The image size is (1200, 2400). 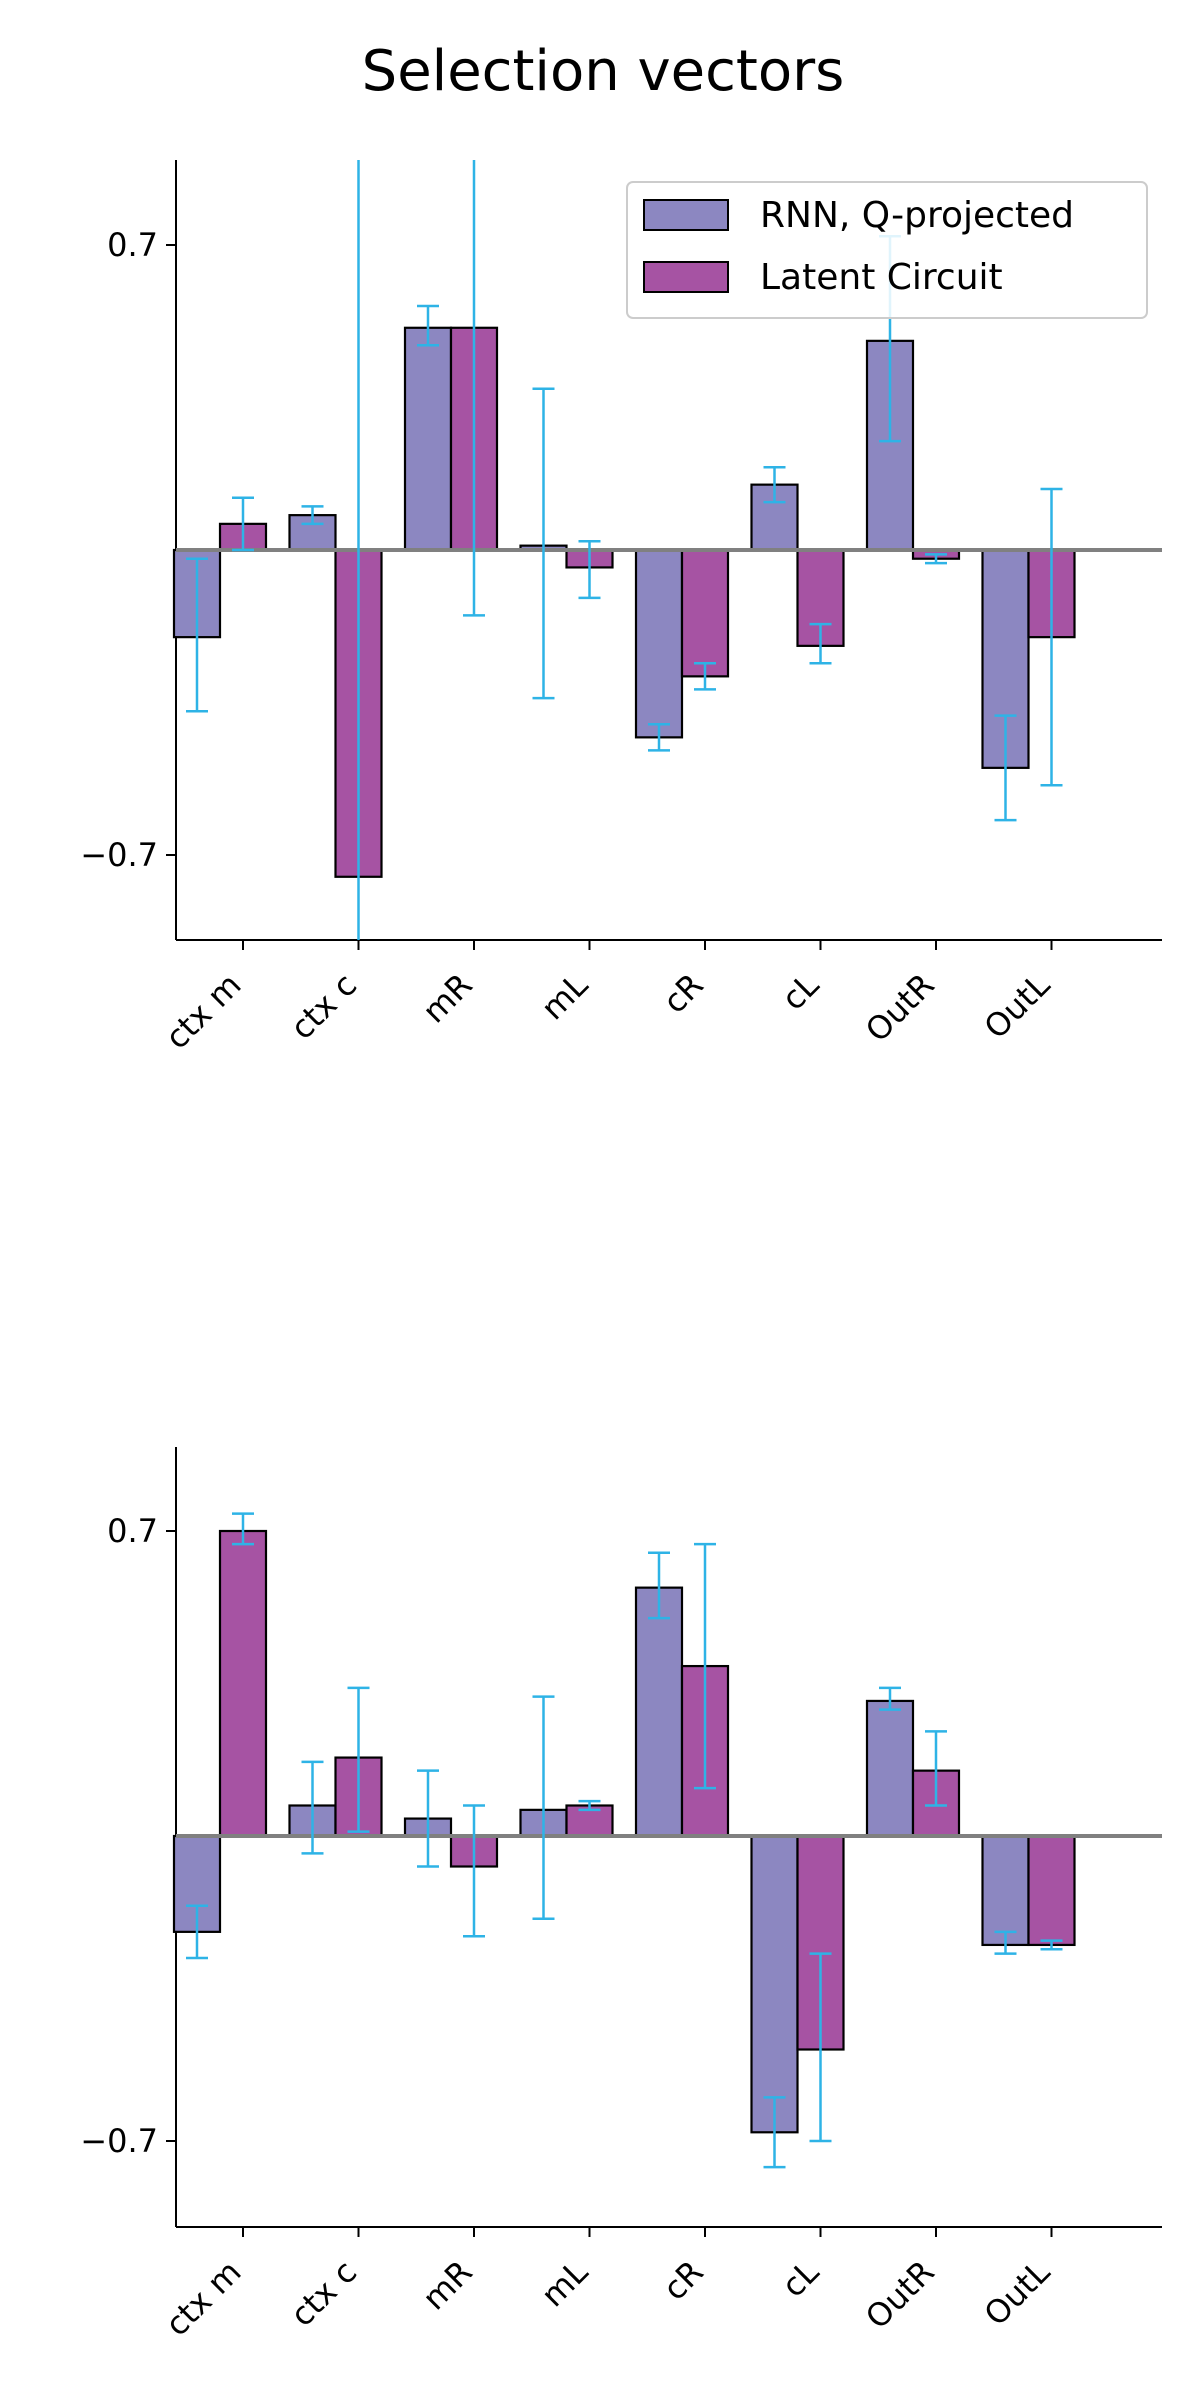 What do you see at coordinates (686, 277) in the screenshot?
I see `legend-swatch-latent` at bounding box center [686, 277].